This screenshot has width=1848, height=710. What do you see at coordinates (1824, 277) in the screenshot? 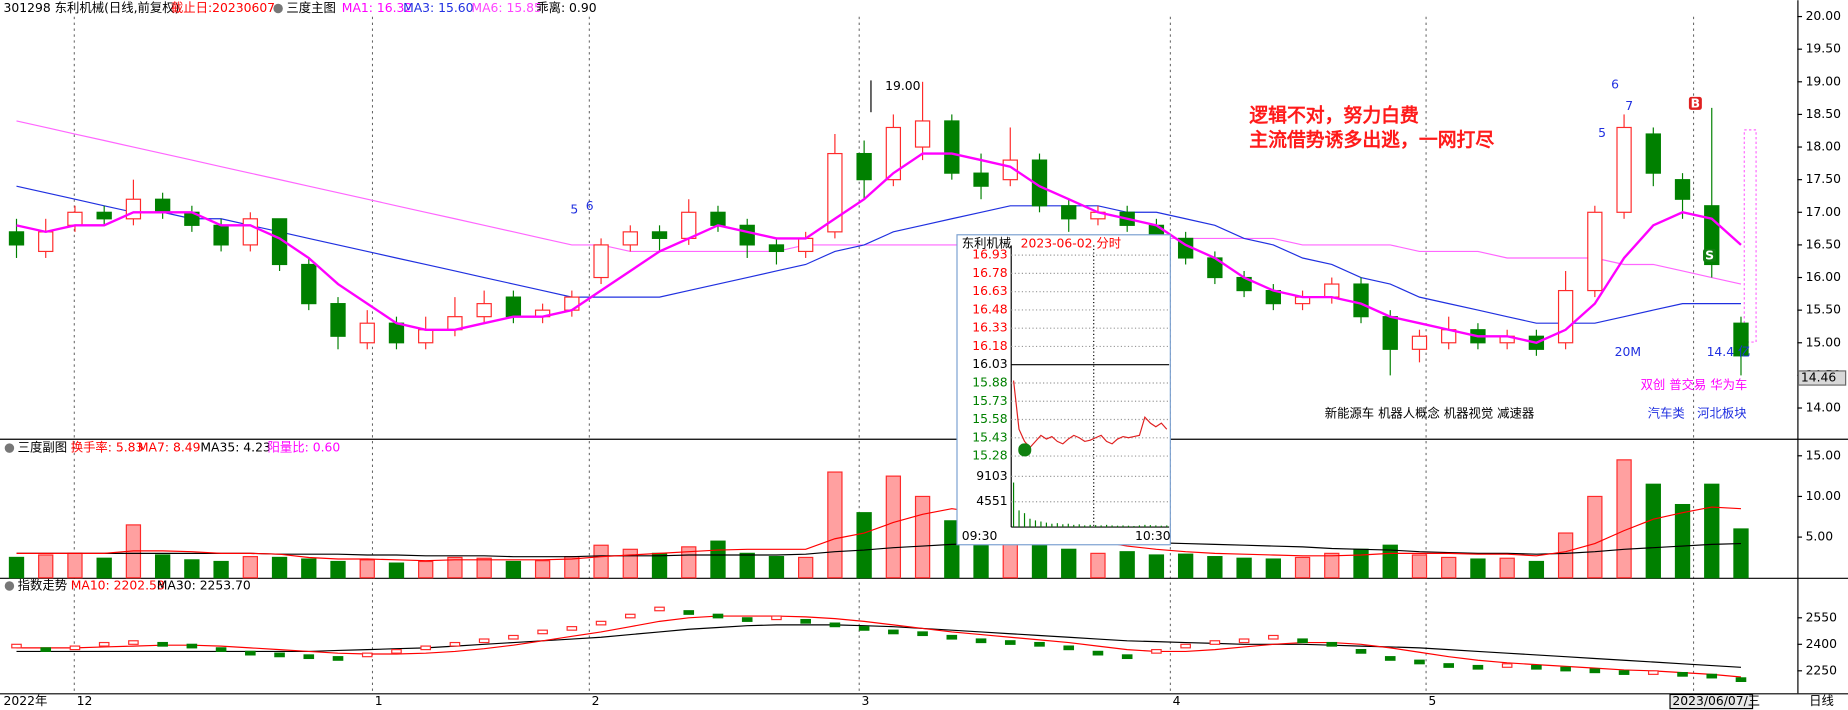
I see `y-tick-label: 16.00` at bounding box center [1824, 277].